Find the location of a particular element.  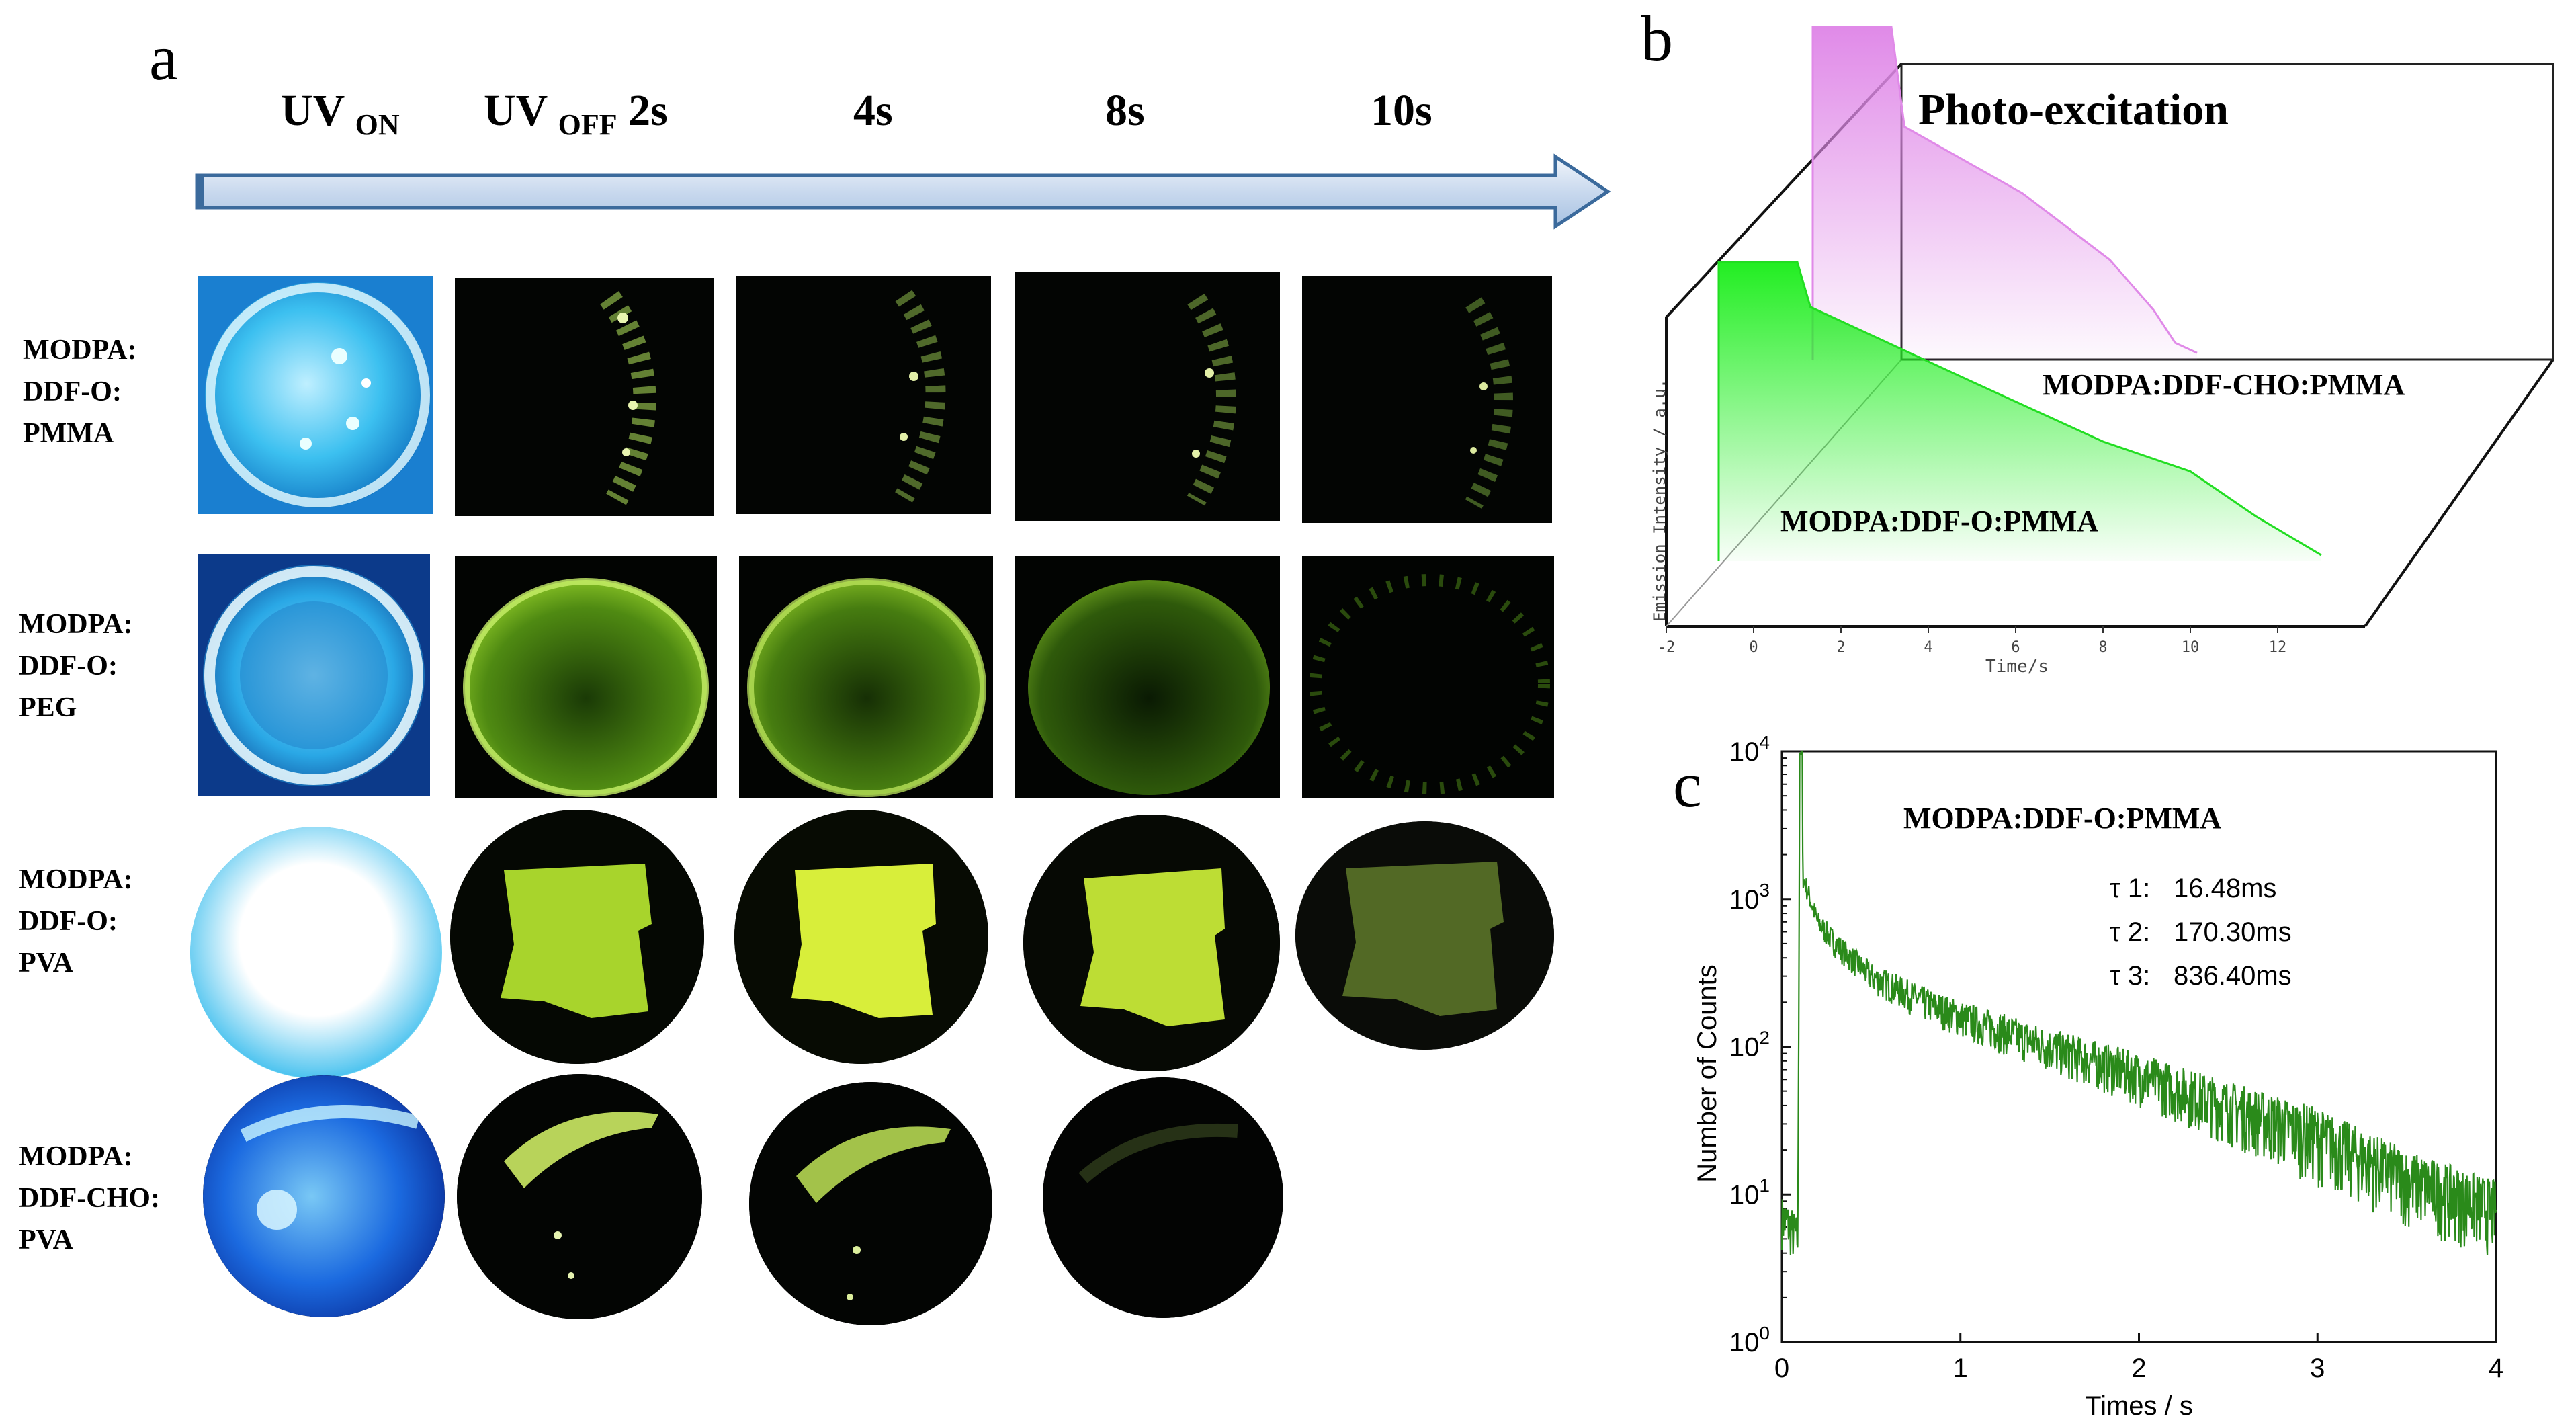

panel-b-area-modpa-ddf-cho-pmma is located at coordinates (2005, 193).